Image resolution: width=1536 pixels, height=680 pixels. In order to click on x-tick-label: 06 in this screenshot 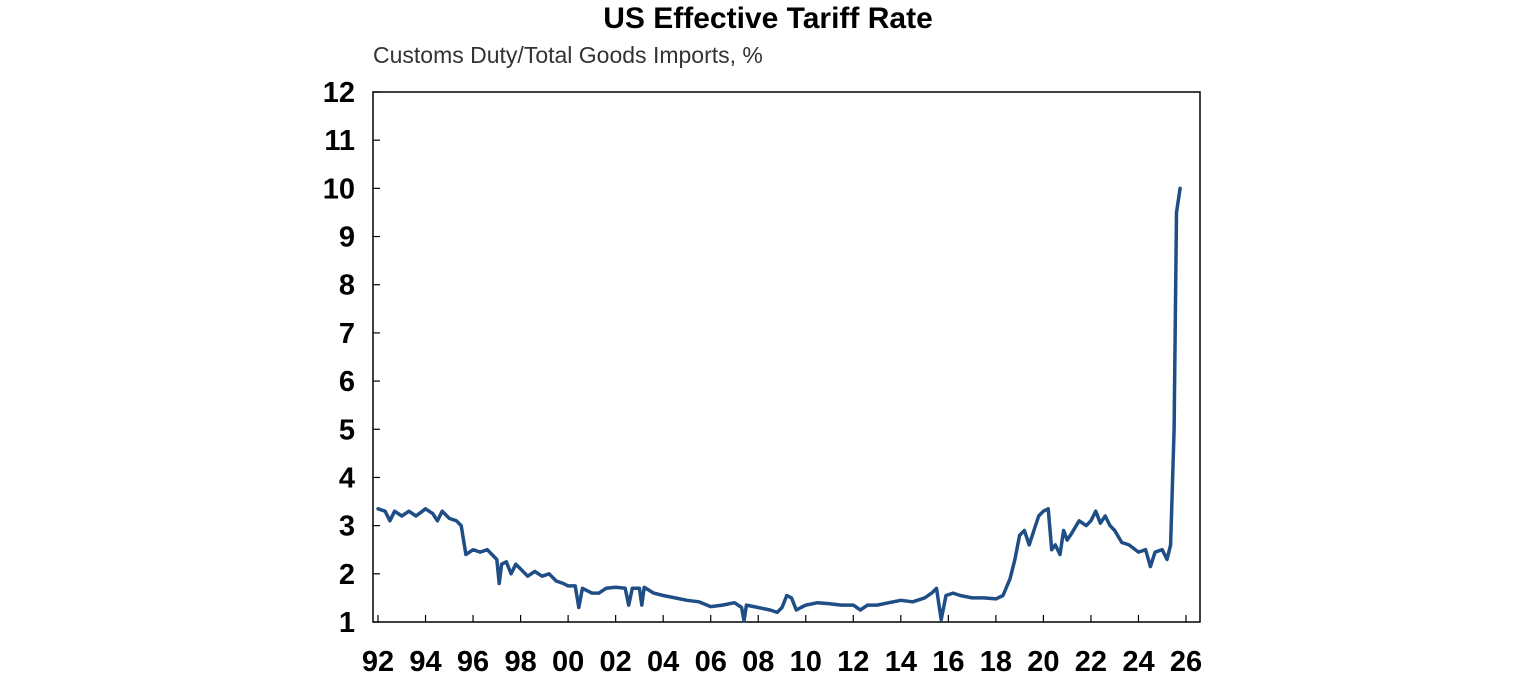, I will do `click(711, 662)`.